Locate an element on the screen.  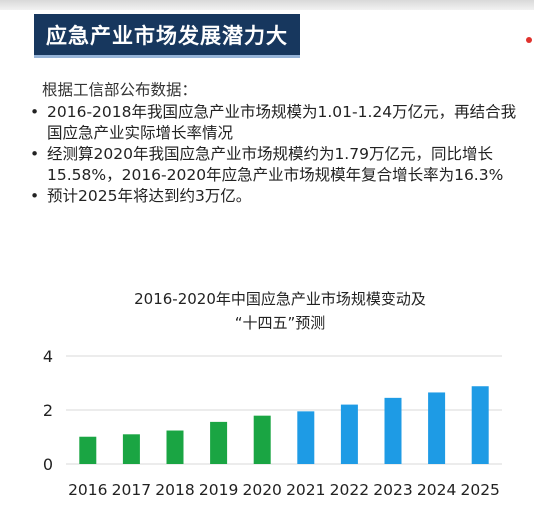
y-tick-label: 4 is located at coordinates (48, 356).